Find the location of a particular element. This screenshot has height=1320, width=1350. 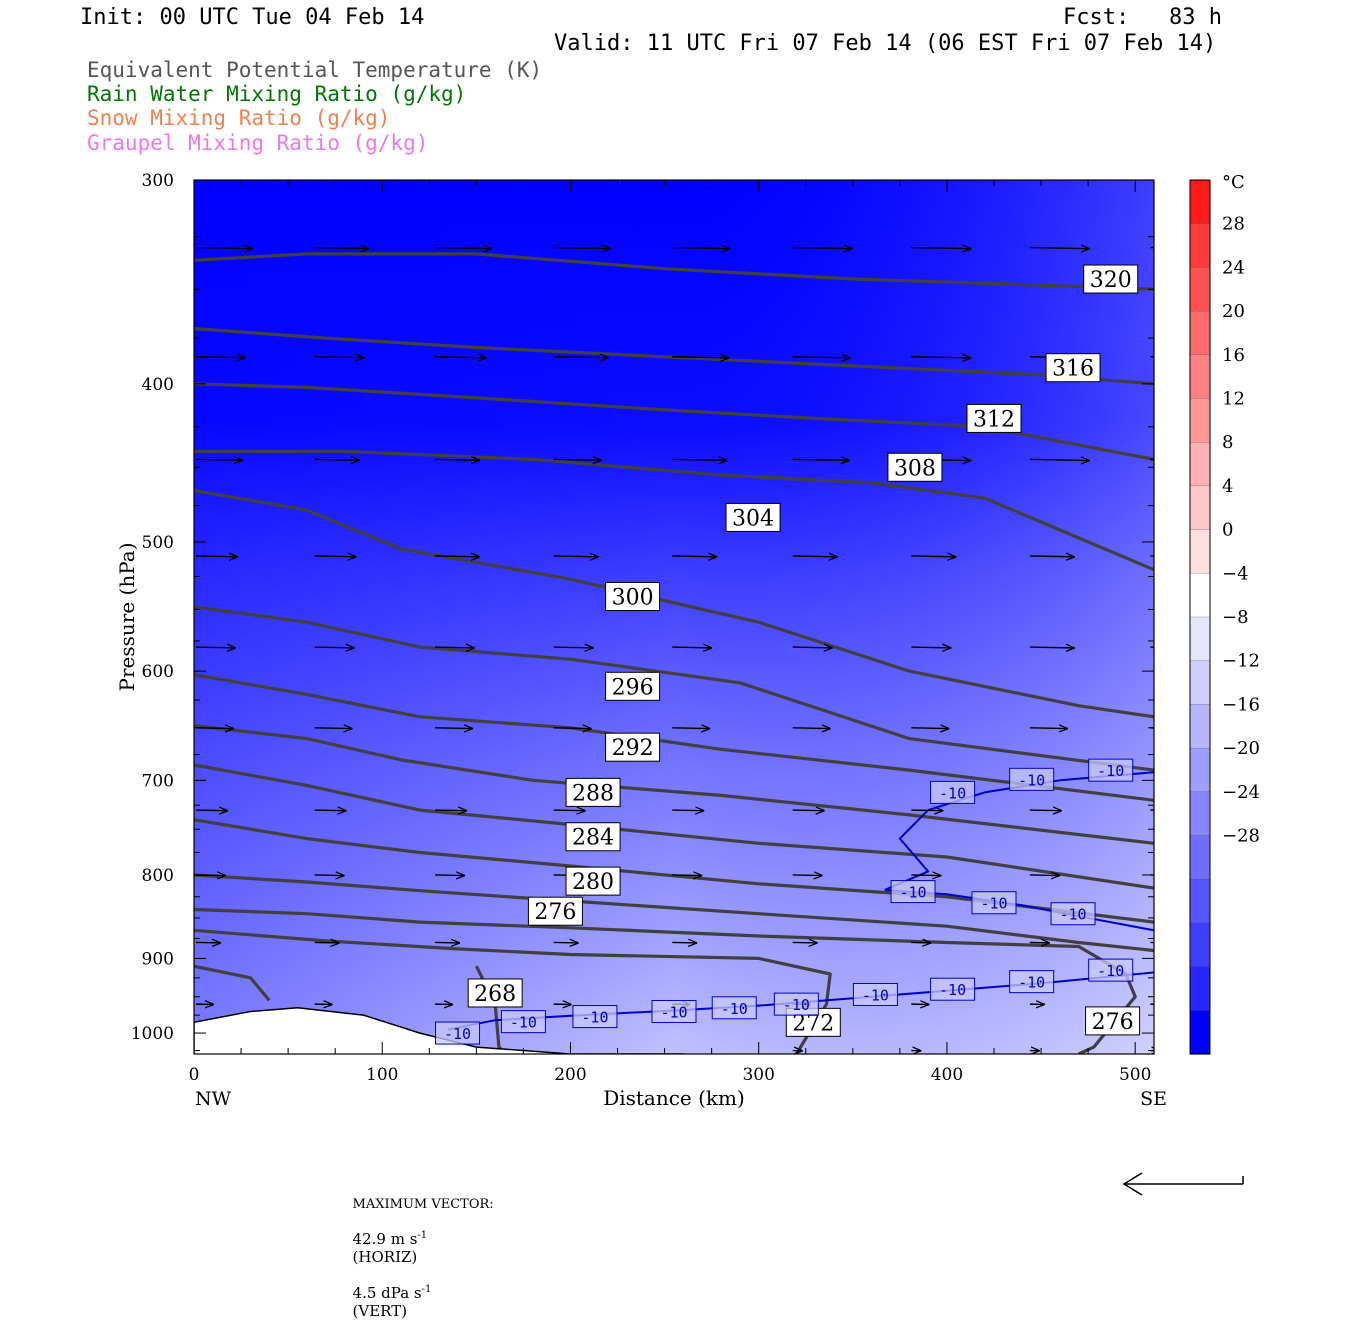

theta-e-label: 300 is located at coordinates (633, 596).